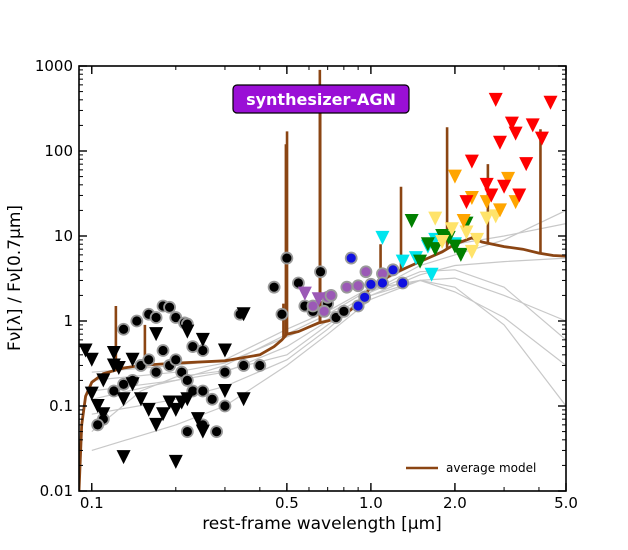  I want to click on x-axis-label: rest-frame wavelength [μm], so click(322, 524).